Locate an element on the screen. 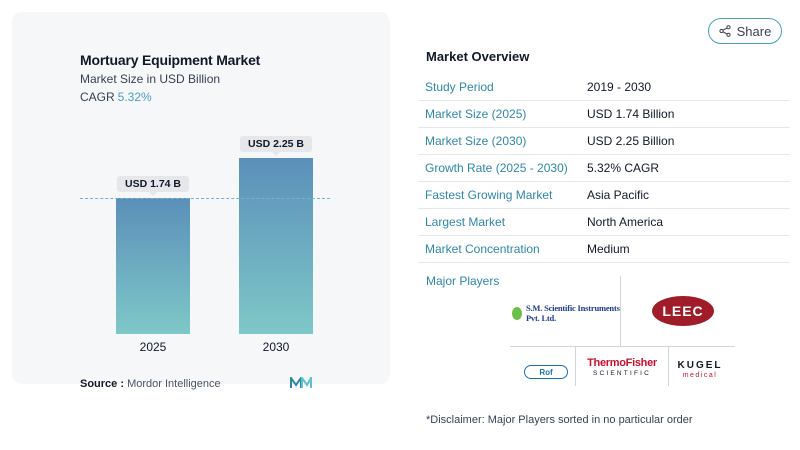 This screenshot has height=450, width=800. overview-row-value: USD 2.25 Billion is located at coordinates (631, 141).